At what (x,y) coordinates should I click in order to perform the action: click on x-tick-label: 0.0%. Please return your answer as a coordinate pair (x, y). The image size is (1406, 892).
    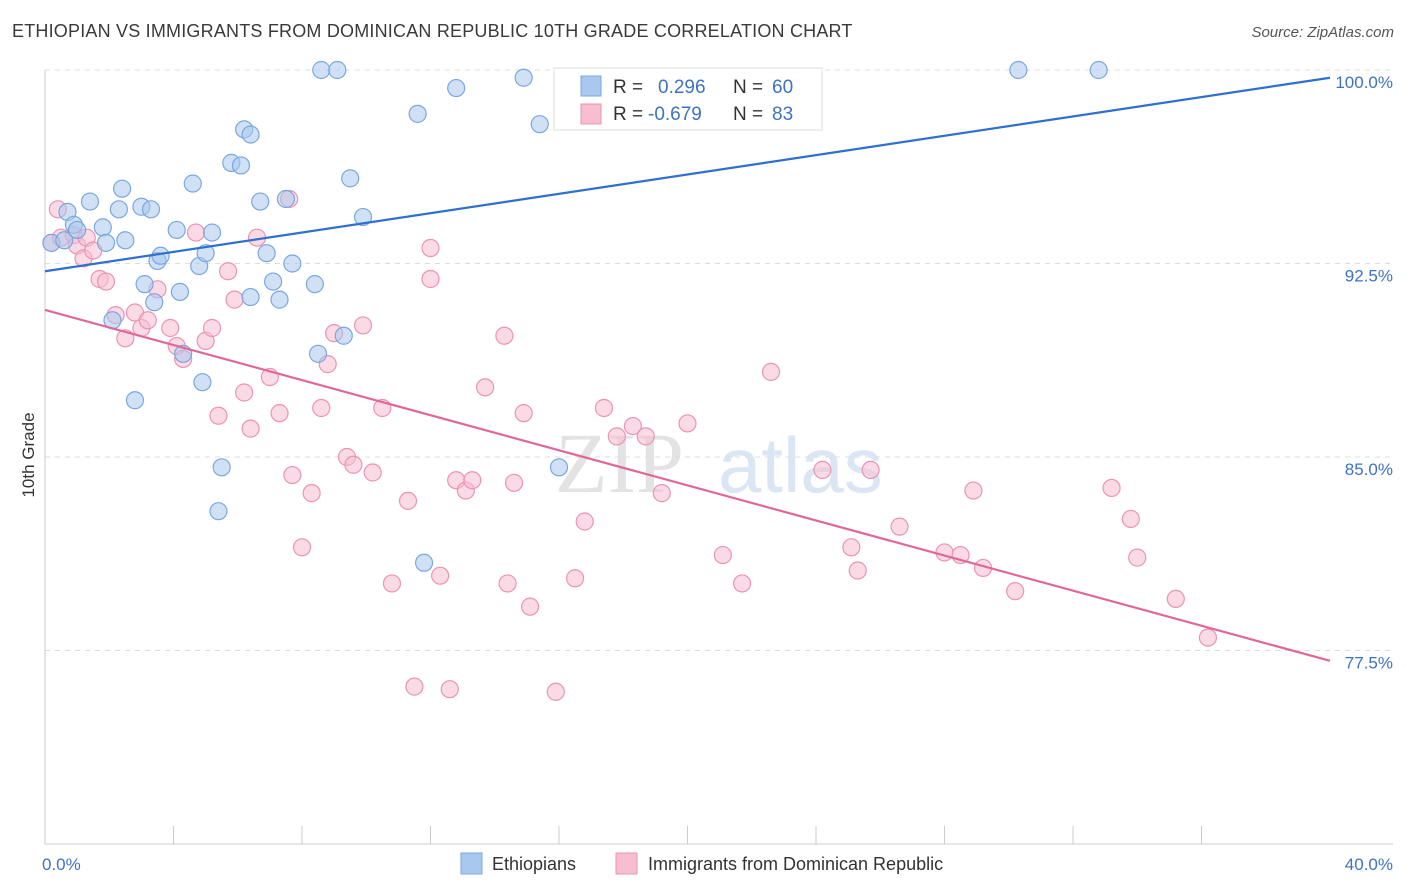
    Looking at the image, I should click on (61, 864).